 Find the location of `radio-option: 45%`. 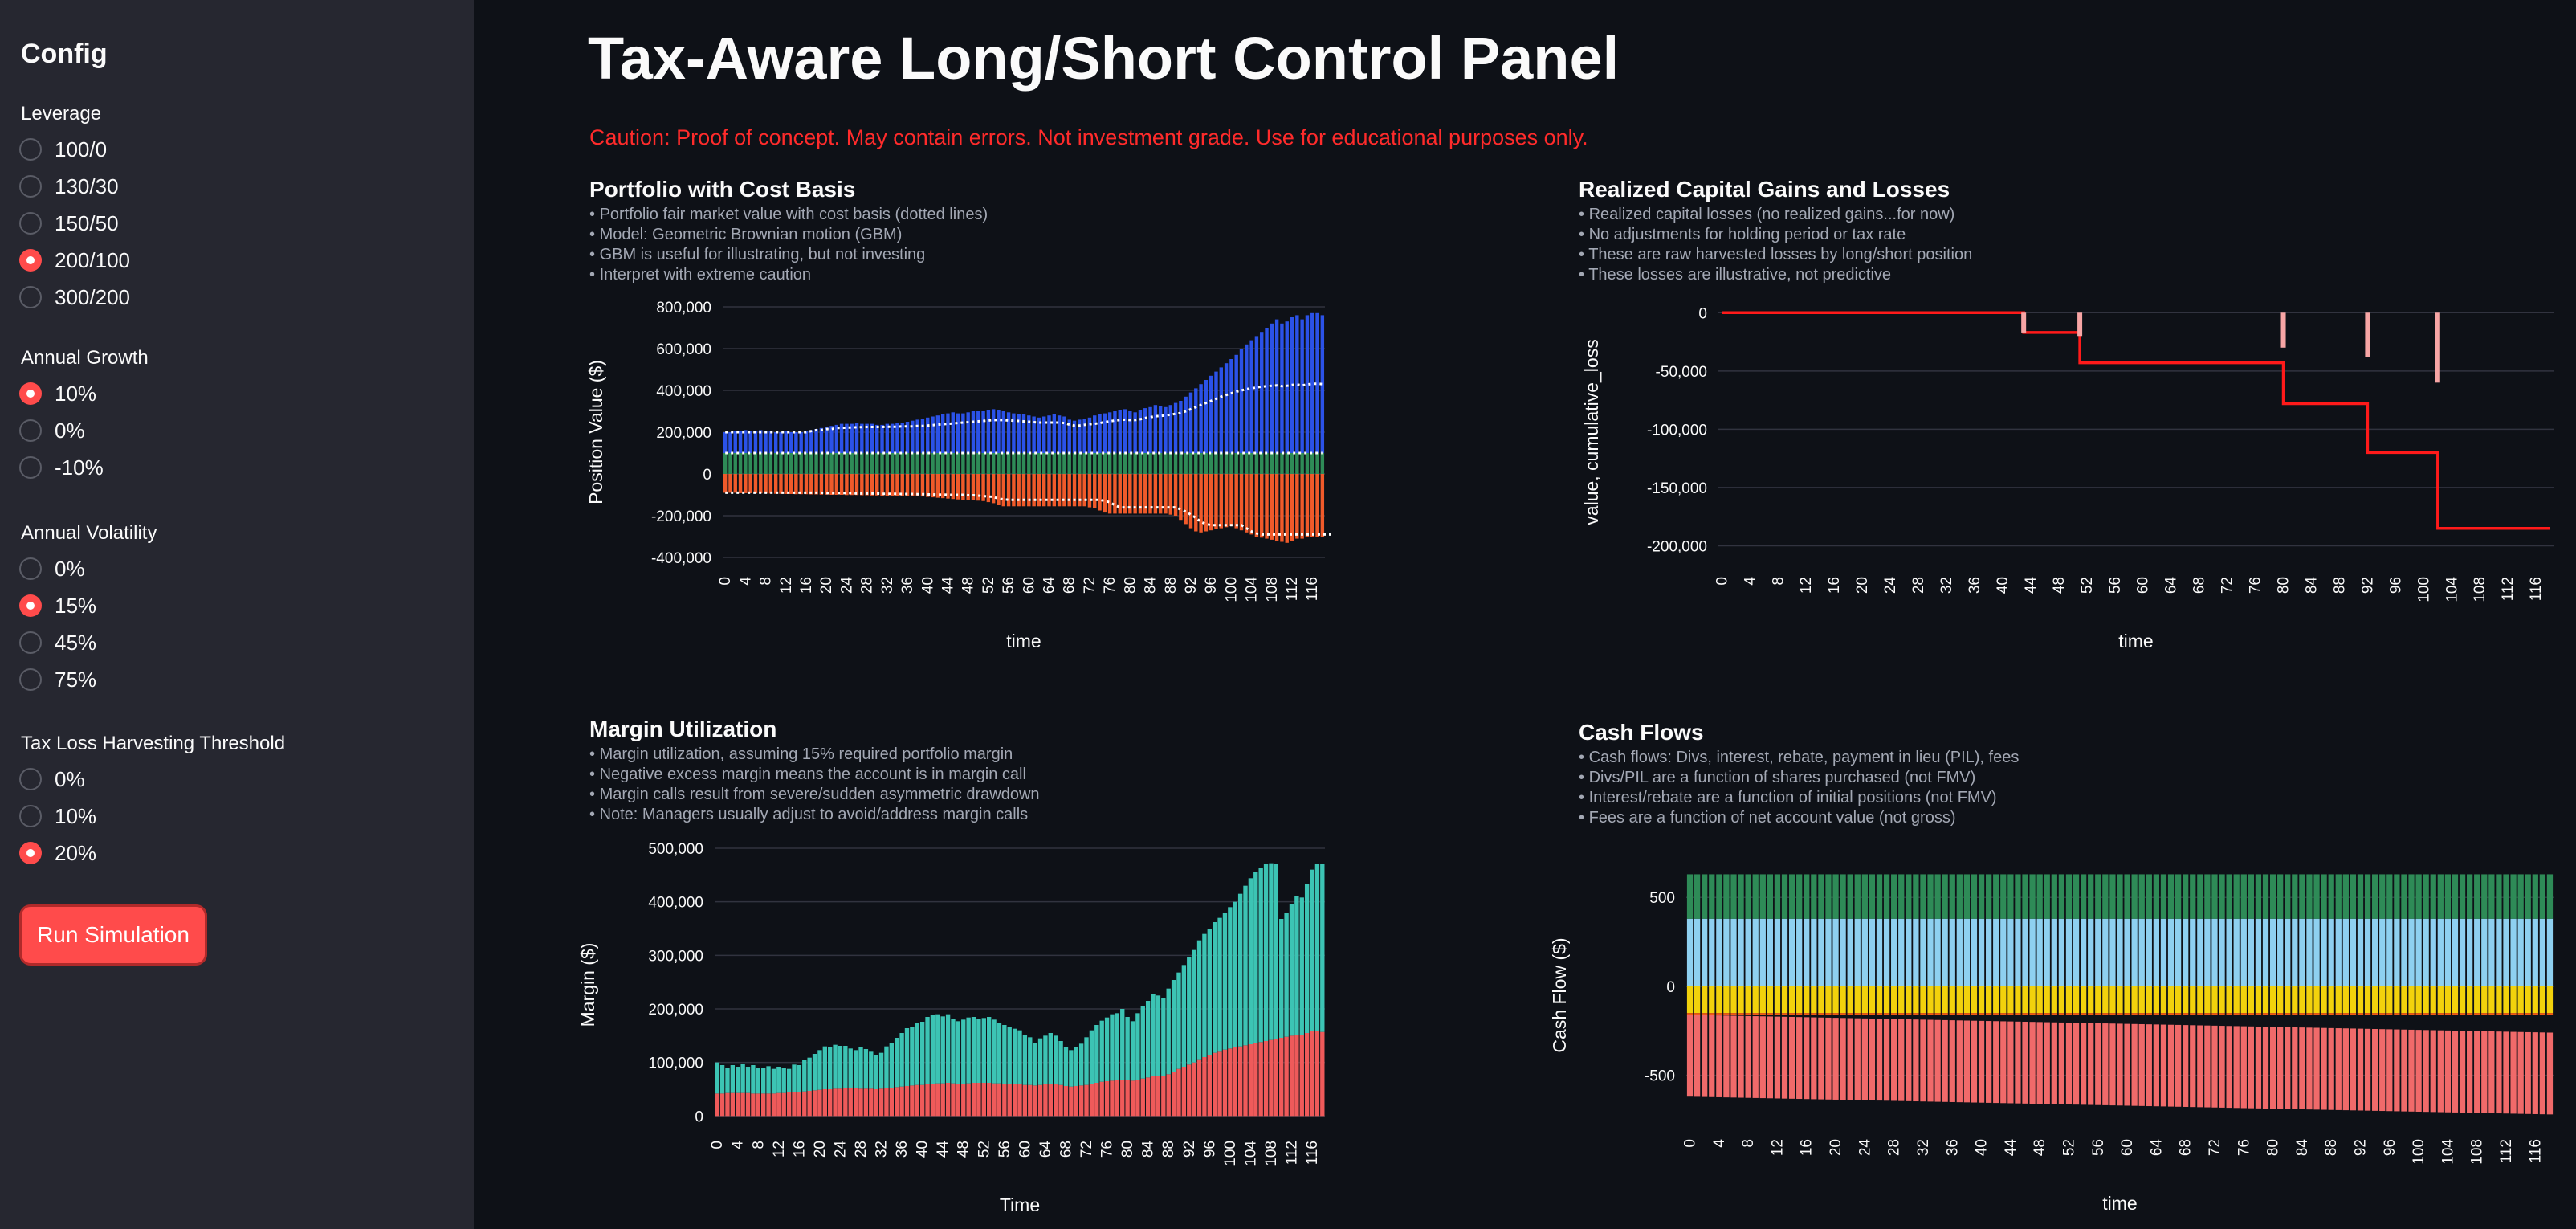

radio-option: 45% is located at coordinates (57, 643).